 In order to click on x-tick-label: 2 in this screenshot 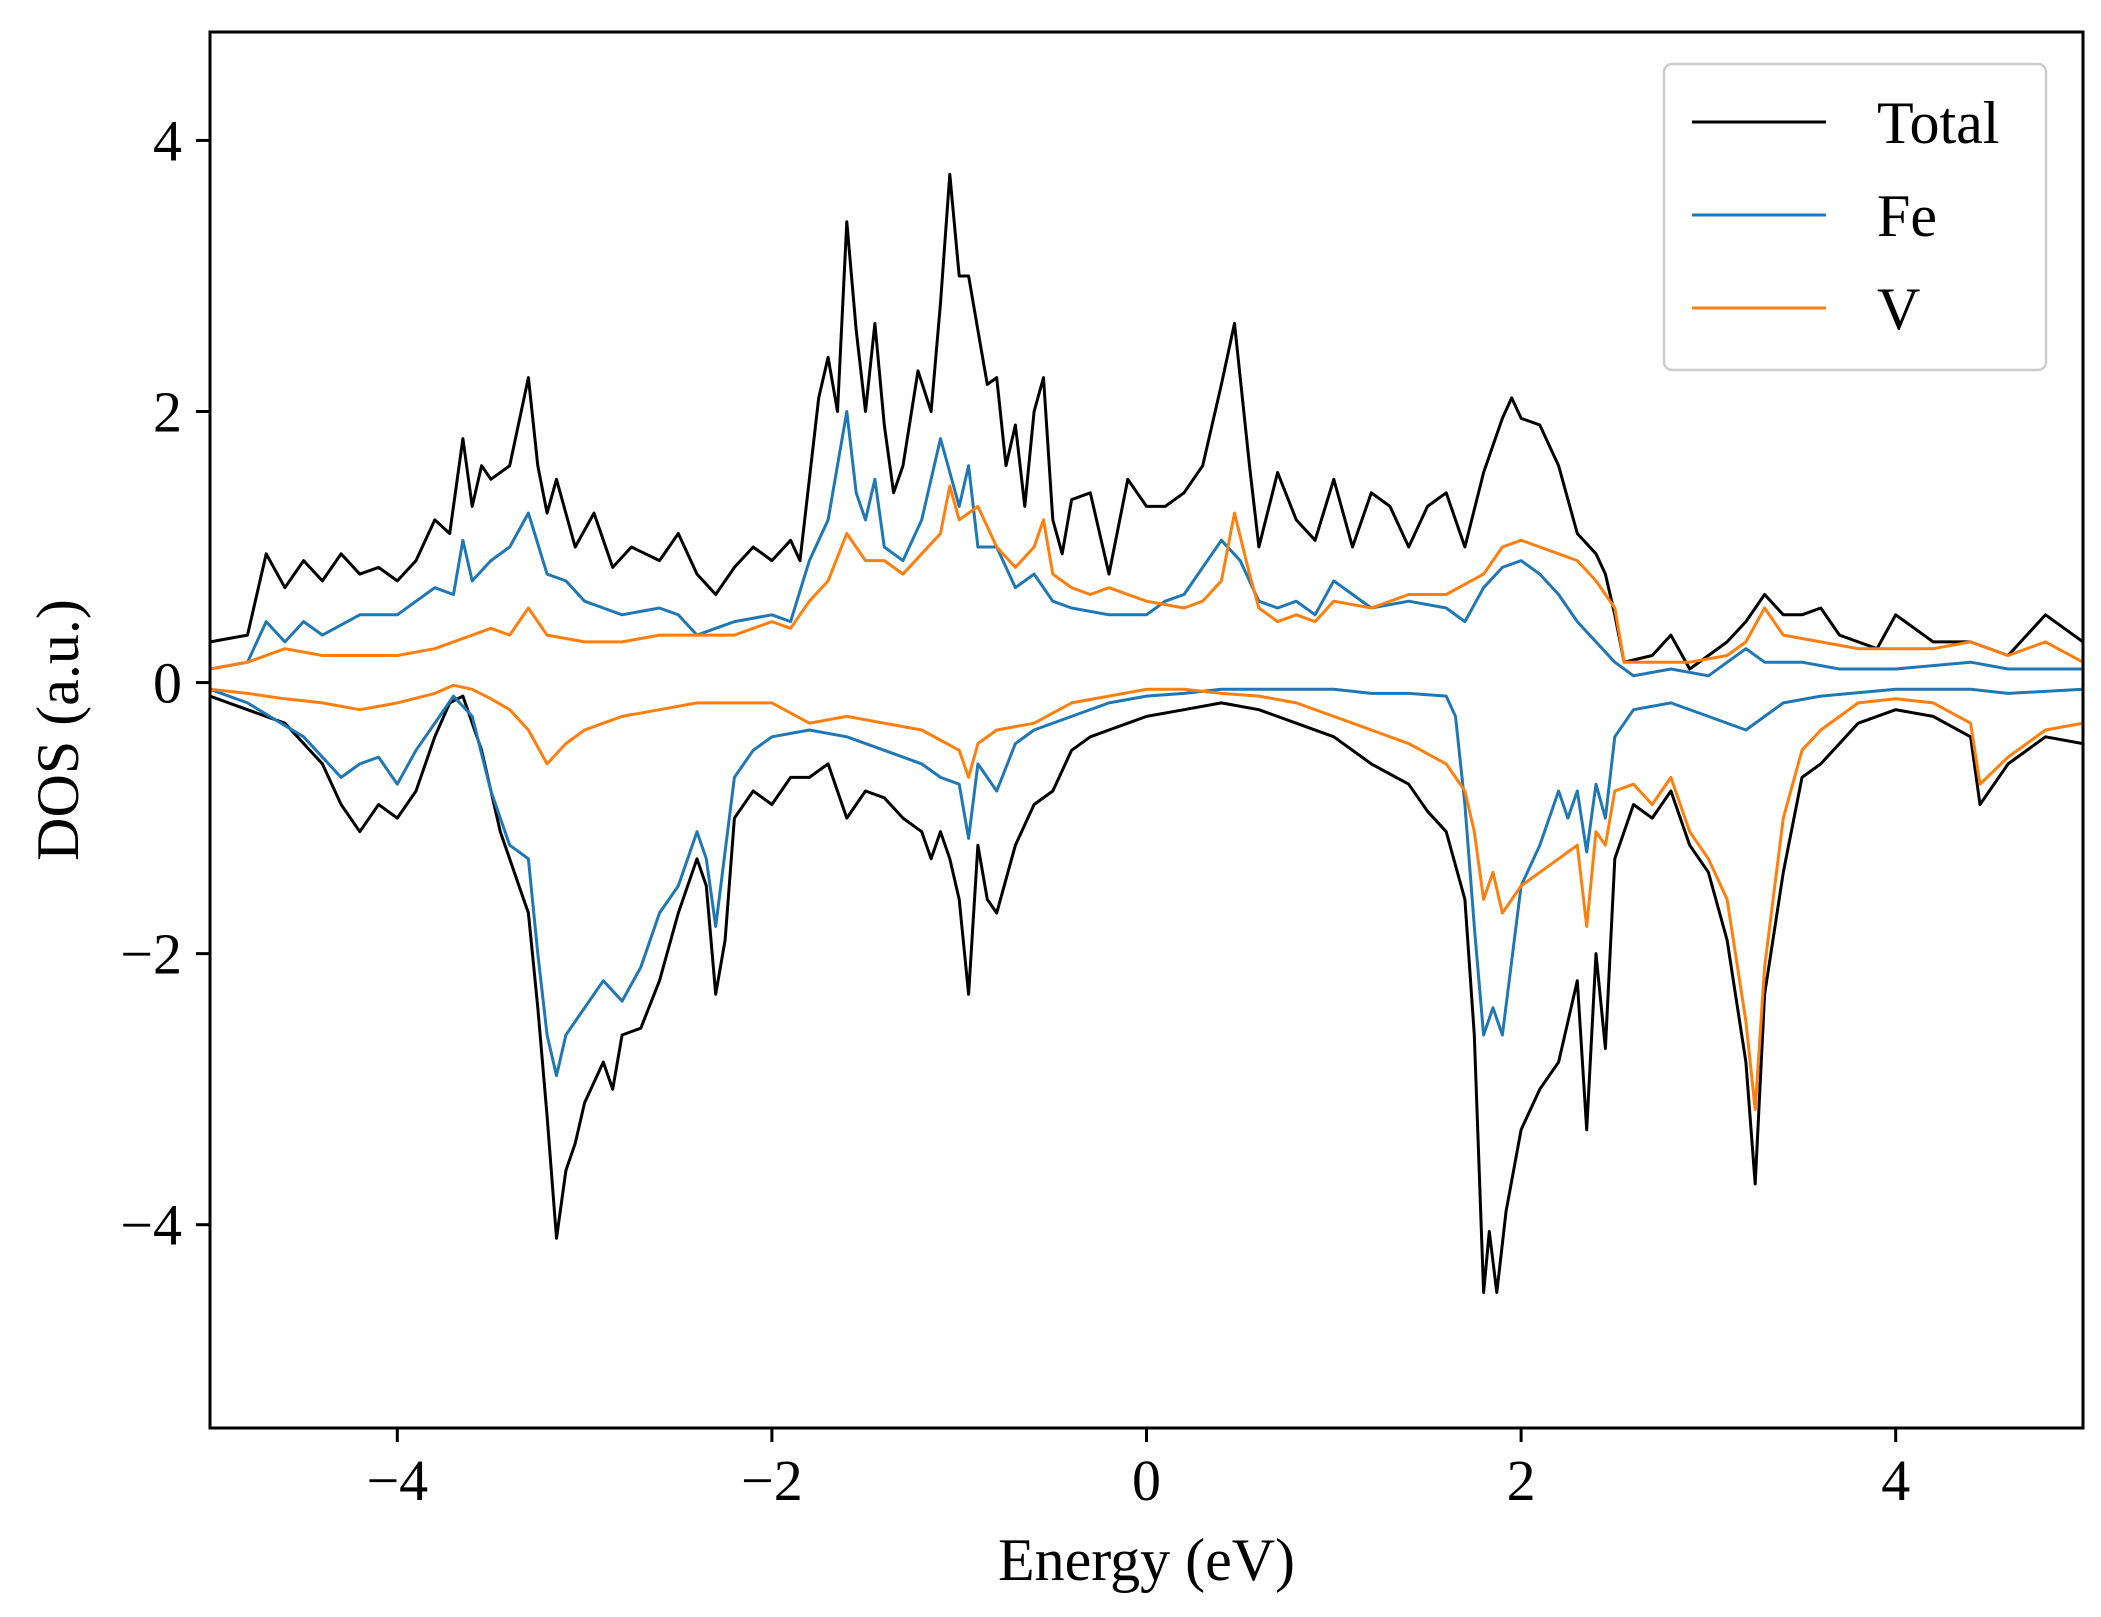, I will do `click(1521, 1480)`.